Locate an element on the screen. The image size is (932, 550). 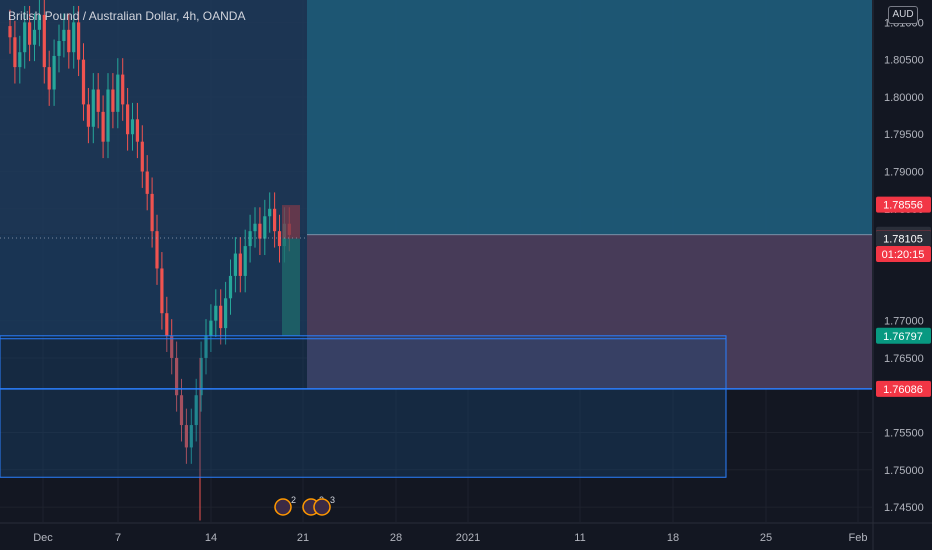
price-label: 1.78105 is located at coordinates (903, 238).